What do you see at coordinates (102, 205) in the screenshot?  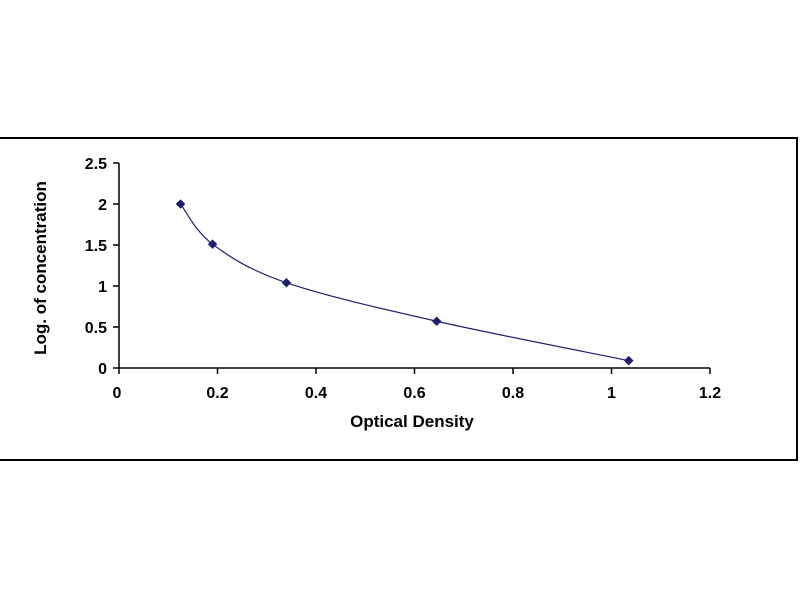 I see `y-tick-label: 2` at bounding box center [102, 205].